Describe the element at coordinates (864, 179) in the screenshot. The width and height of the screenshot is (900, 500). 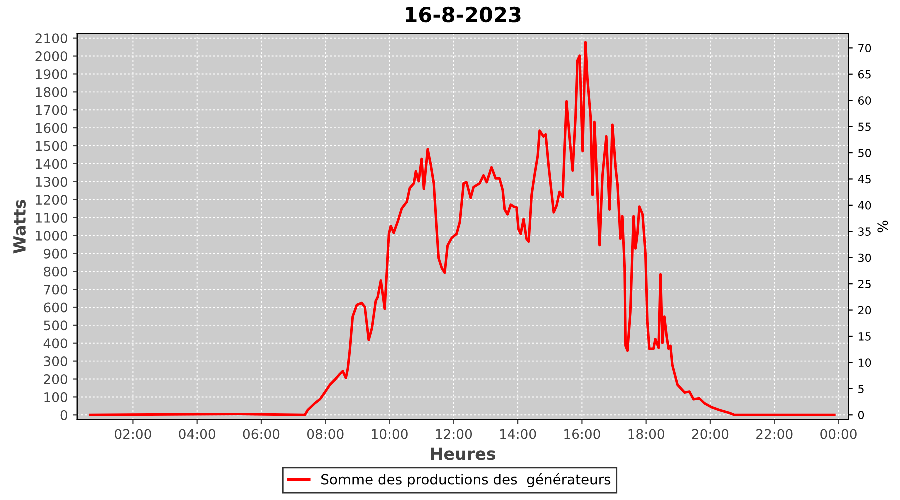
I see `y2-tick-label: 45` at that location.